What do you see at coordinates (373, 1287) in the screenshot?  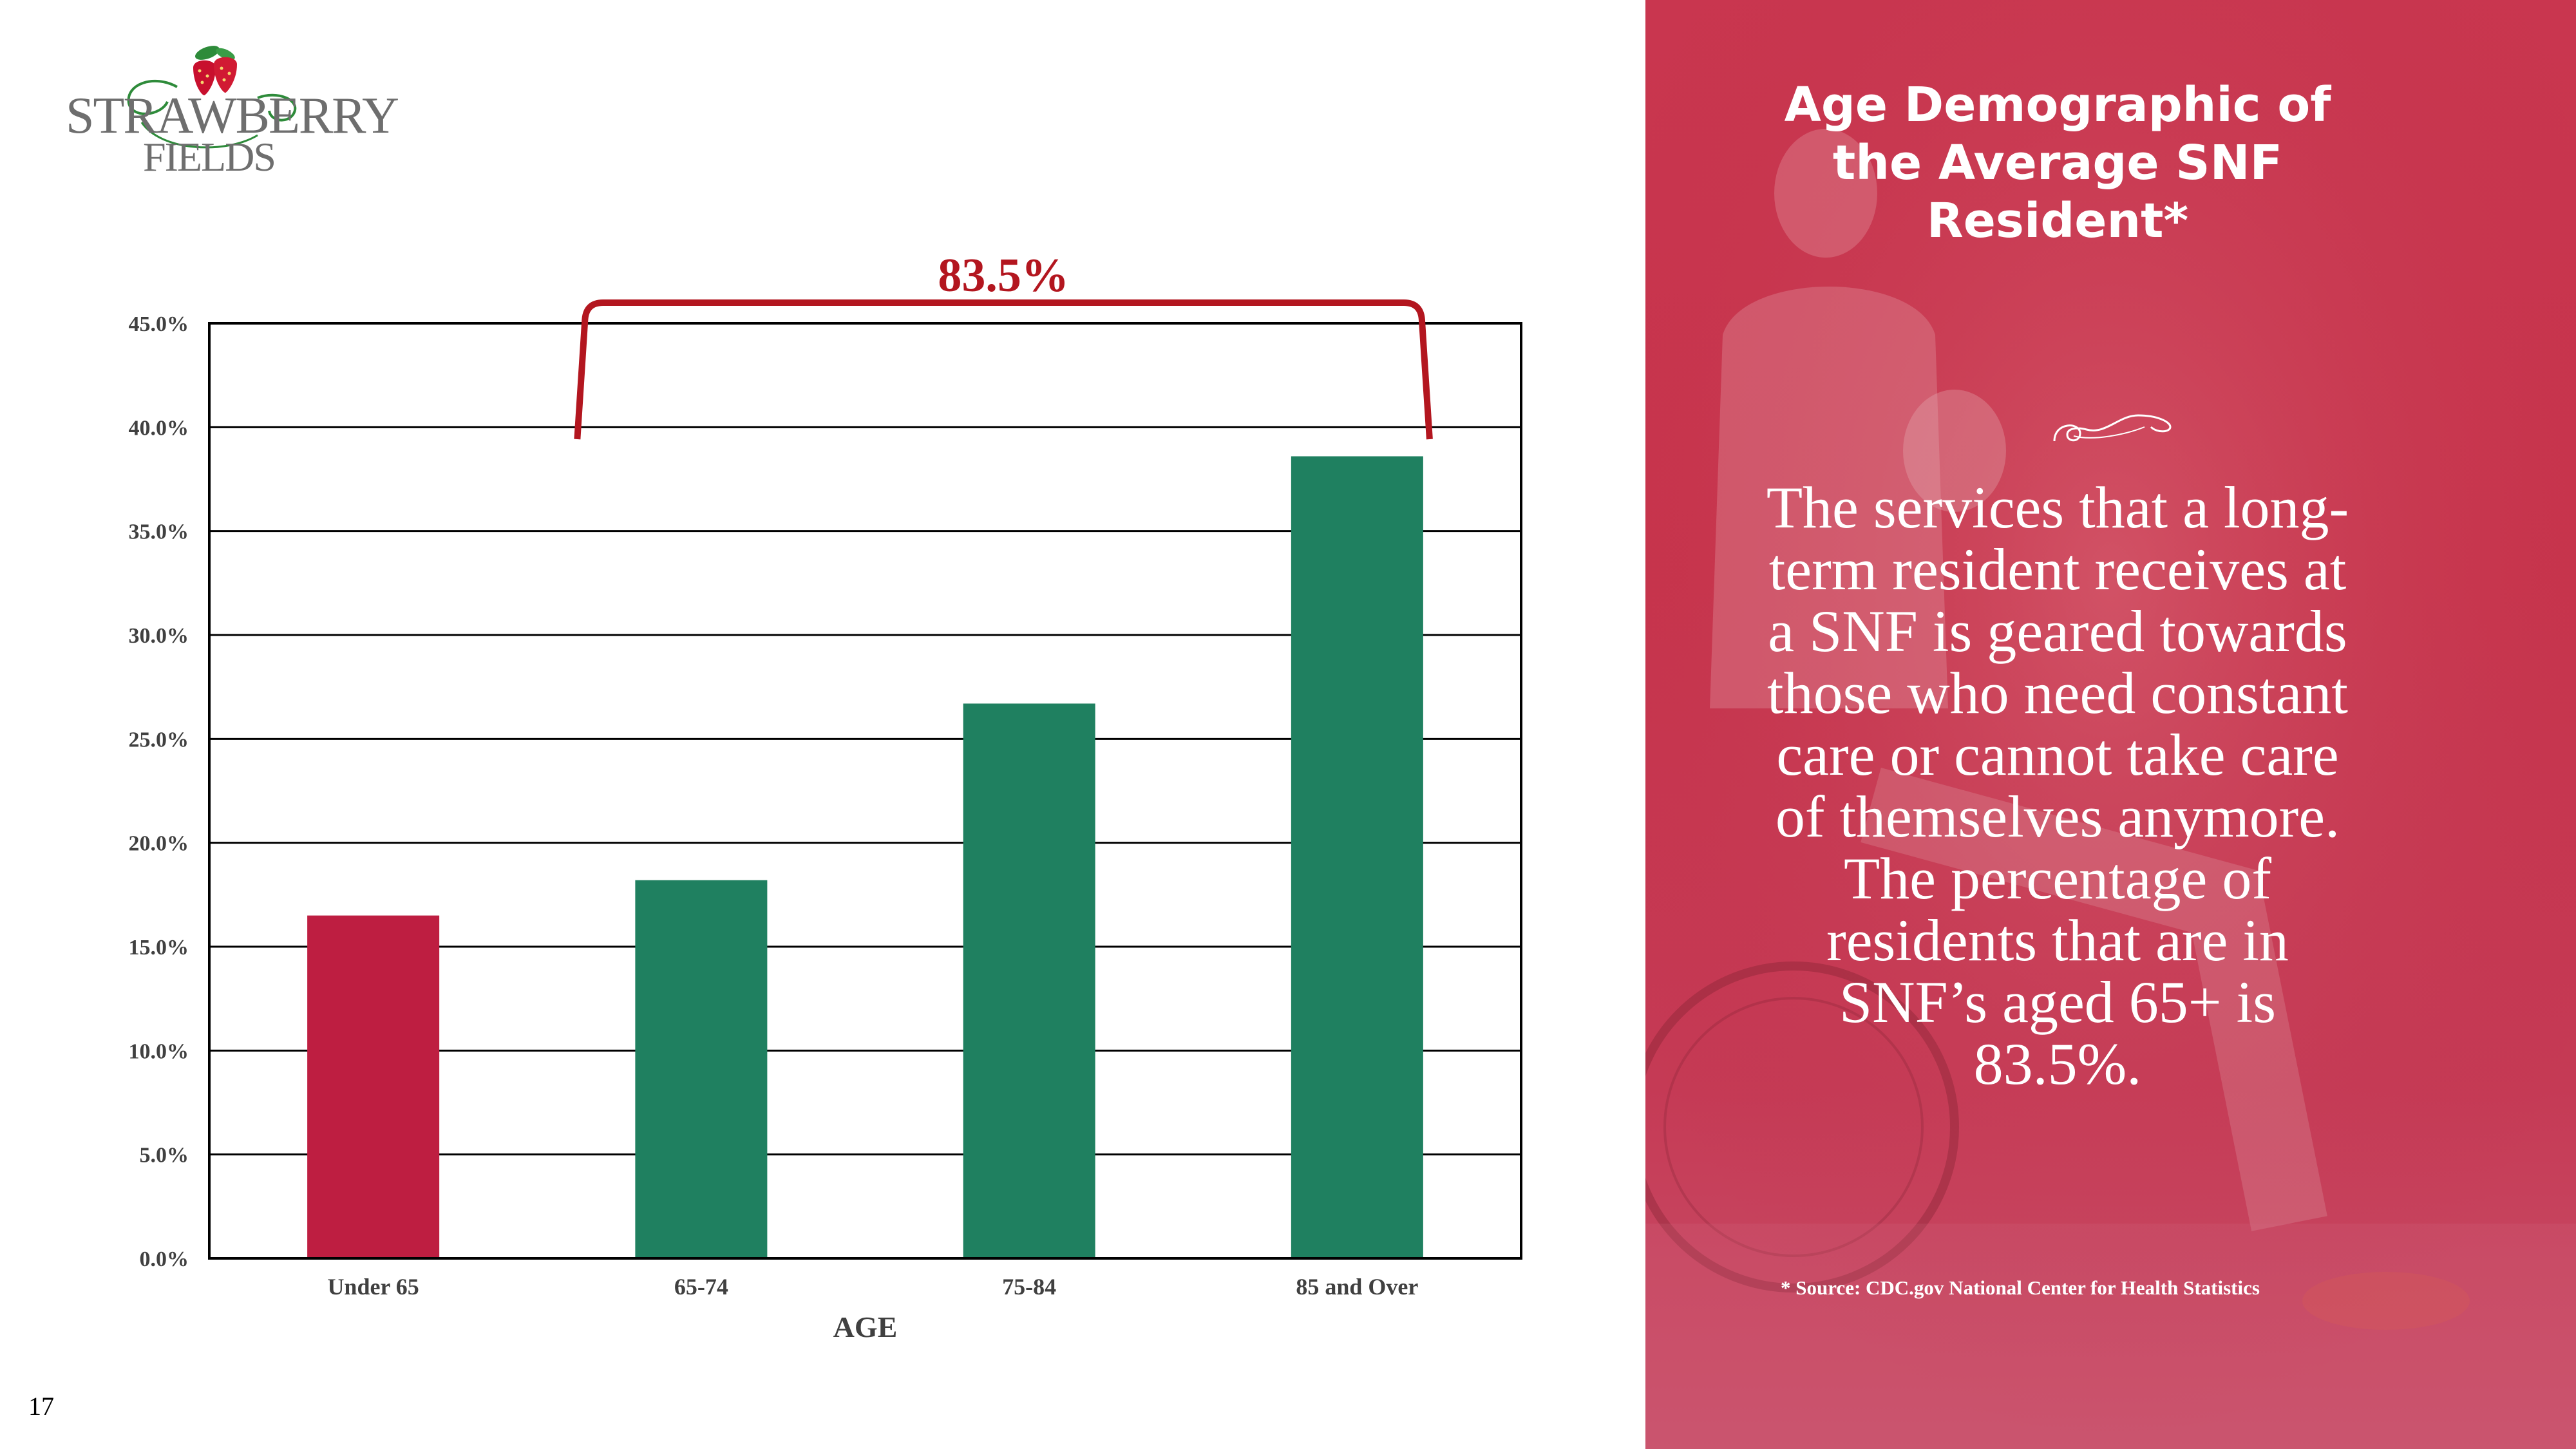 I see `x-category-label: Under 65` at bounding box center [373, 1287].